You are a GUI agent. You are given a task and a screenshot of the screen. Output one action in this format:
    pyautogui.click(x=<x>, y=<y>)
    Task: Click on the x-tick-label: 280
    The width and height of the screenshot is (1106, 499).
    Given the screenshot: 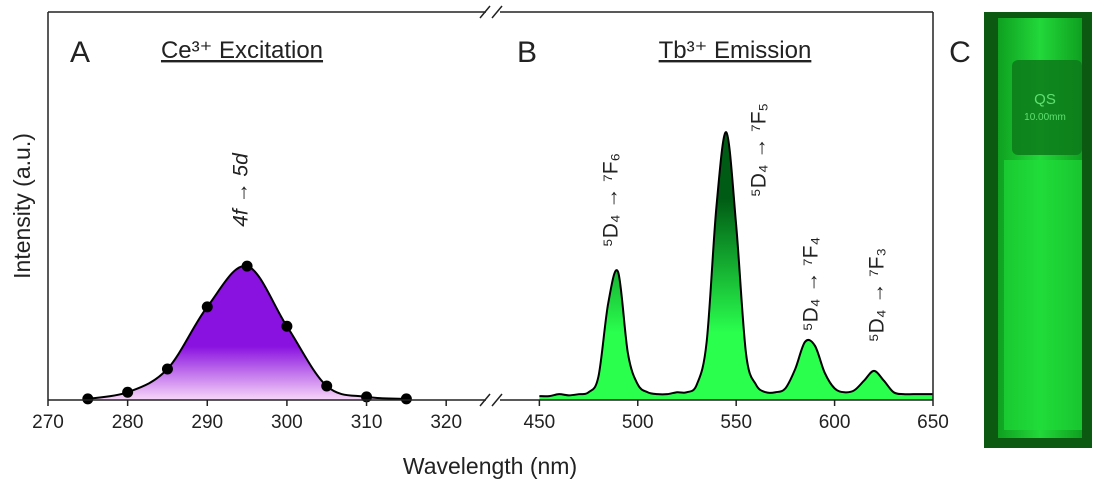 What is the action you would take?
    pyautogui.click(x=128, y=422)
    